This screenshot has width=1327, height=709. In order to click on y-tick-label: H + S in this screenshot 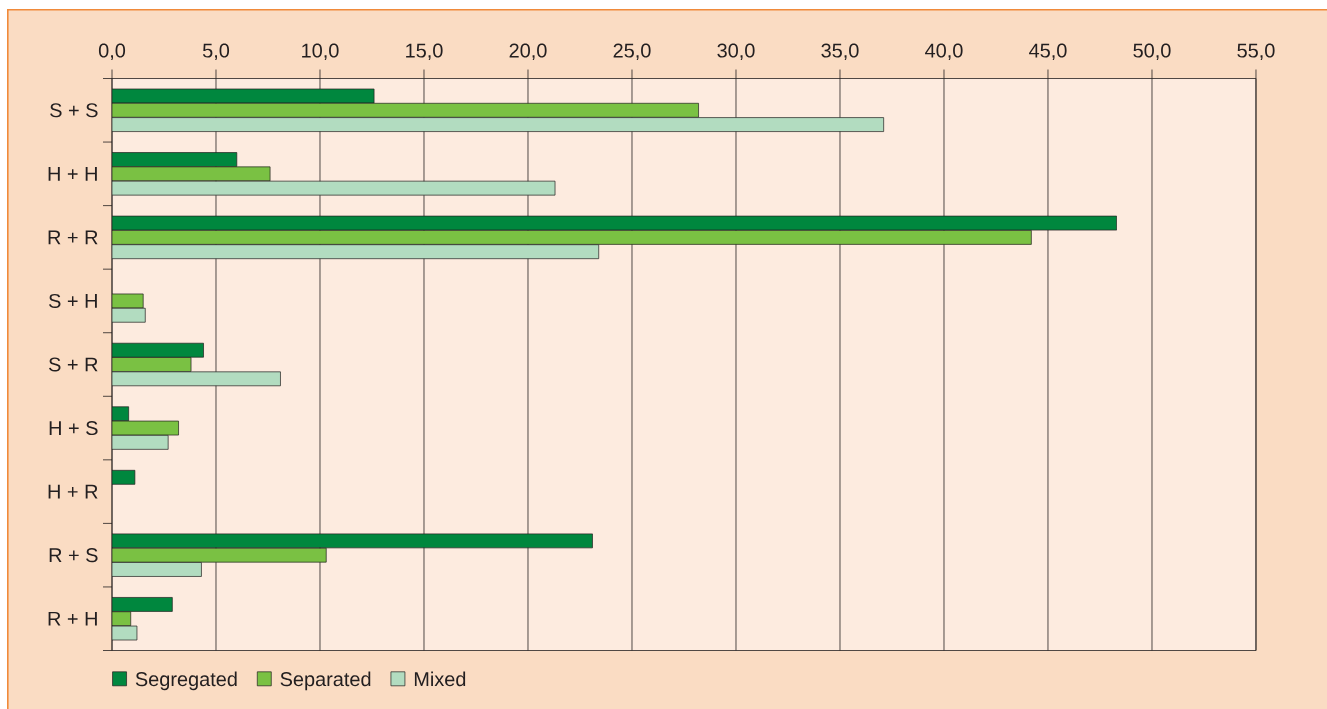, I will do `click(73, 428)`.